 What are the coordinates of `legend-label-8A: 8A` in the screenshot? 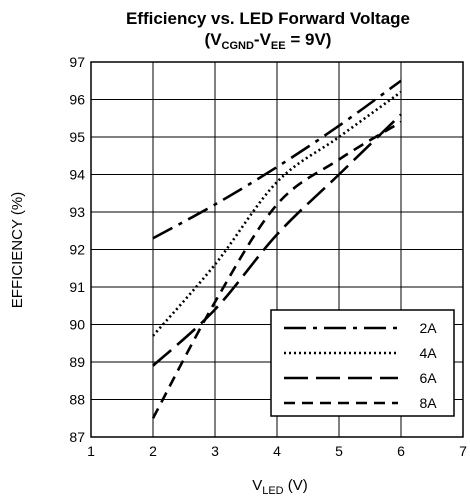 It's located at (428, 403).